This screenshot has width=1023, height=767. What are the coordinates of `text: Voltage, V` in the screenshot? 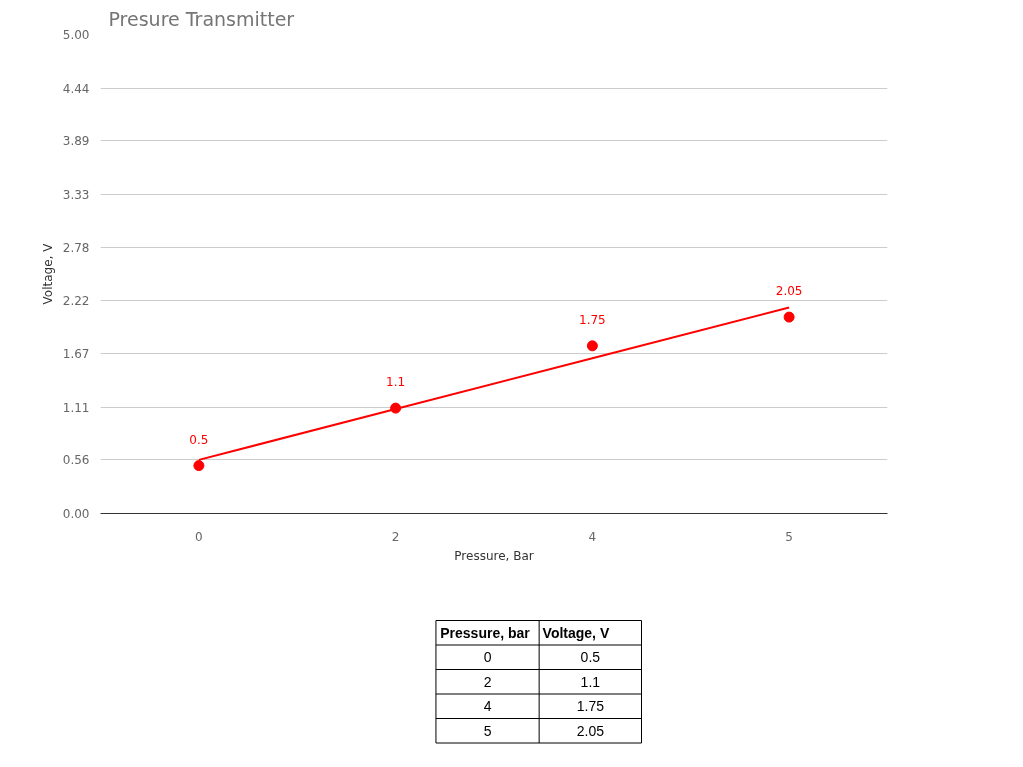 It's located at (576, 632).